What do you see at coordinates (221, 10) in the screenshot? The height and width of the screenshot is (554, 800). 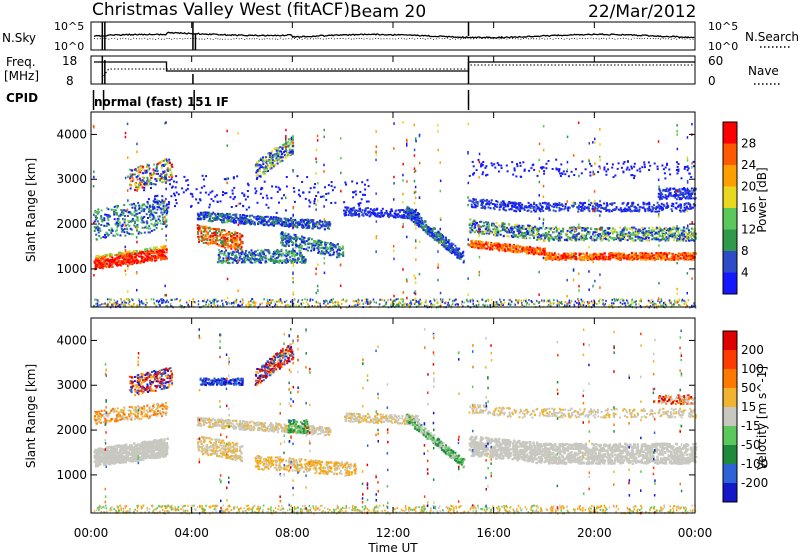 I see `station-title: Christmas Valley West (fitACF)` at bounding box center [221, 10].